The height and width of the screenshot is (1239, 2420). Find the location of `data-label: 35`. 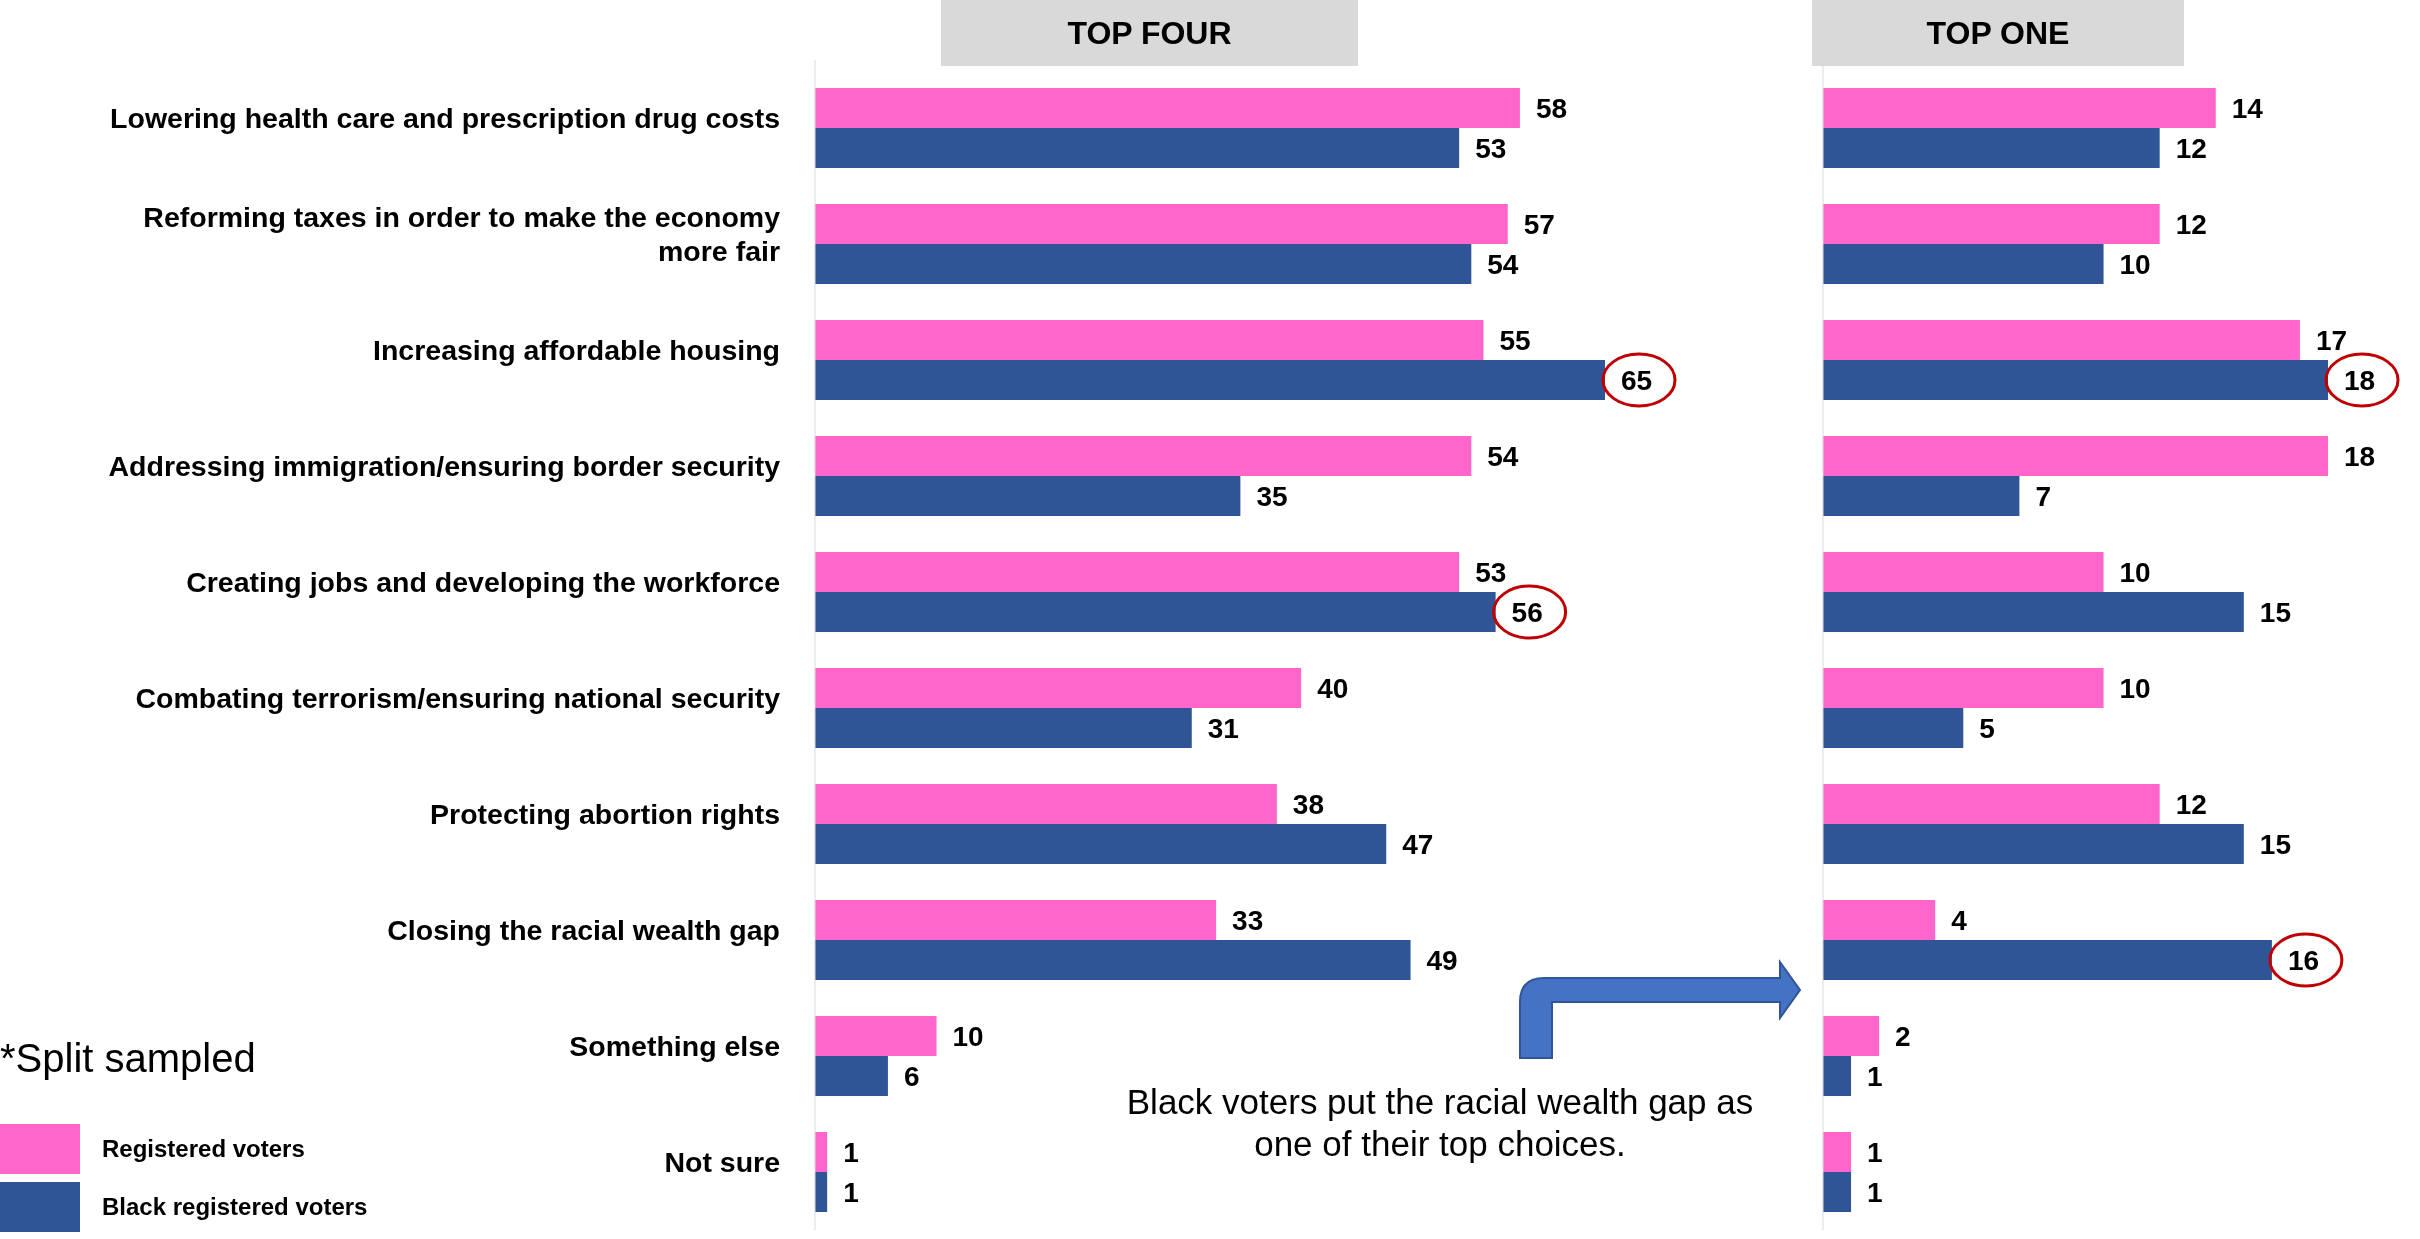

data-label: 35 is located at coordinates (1272, 496).